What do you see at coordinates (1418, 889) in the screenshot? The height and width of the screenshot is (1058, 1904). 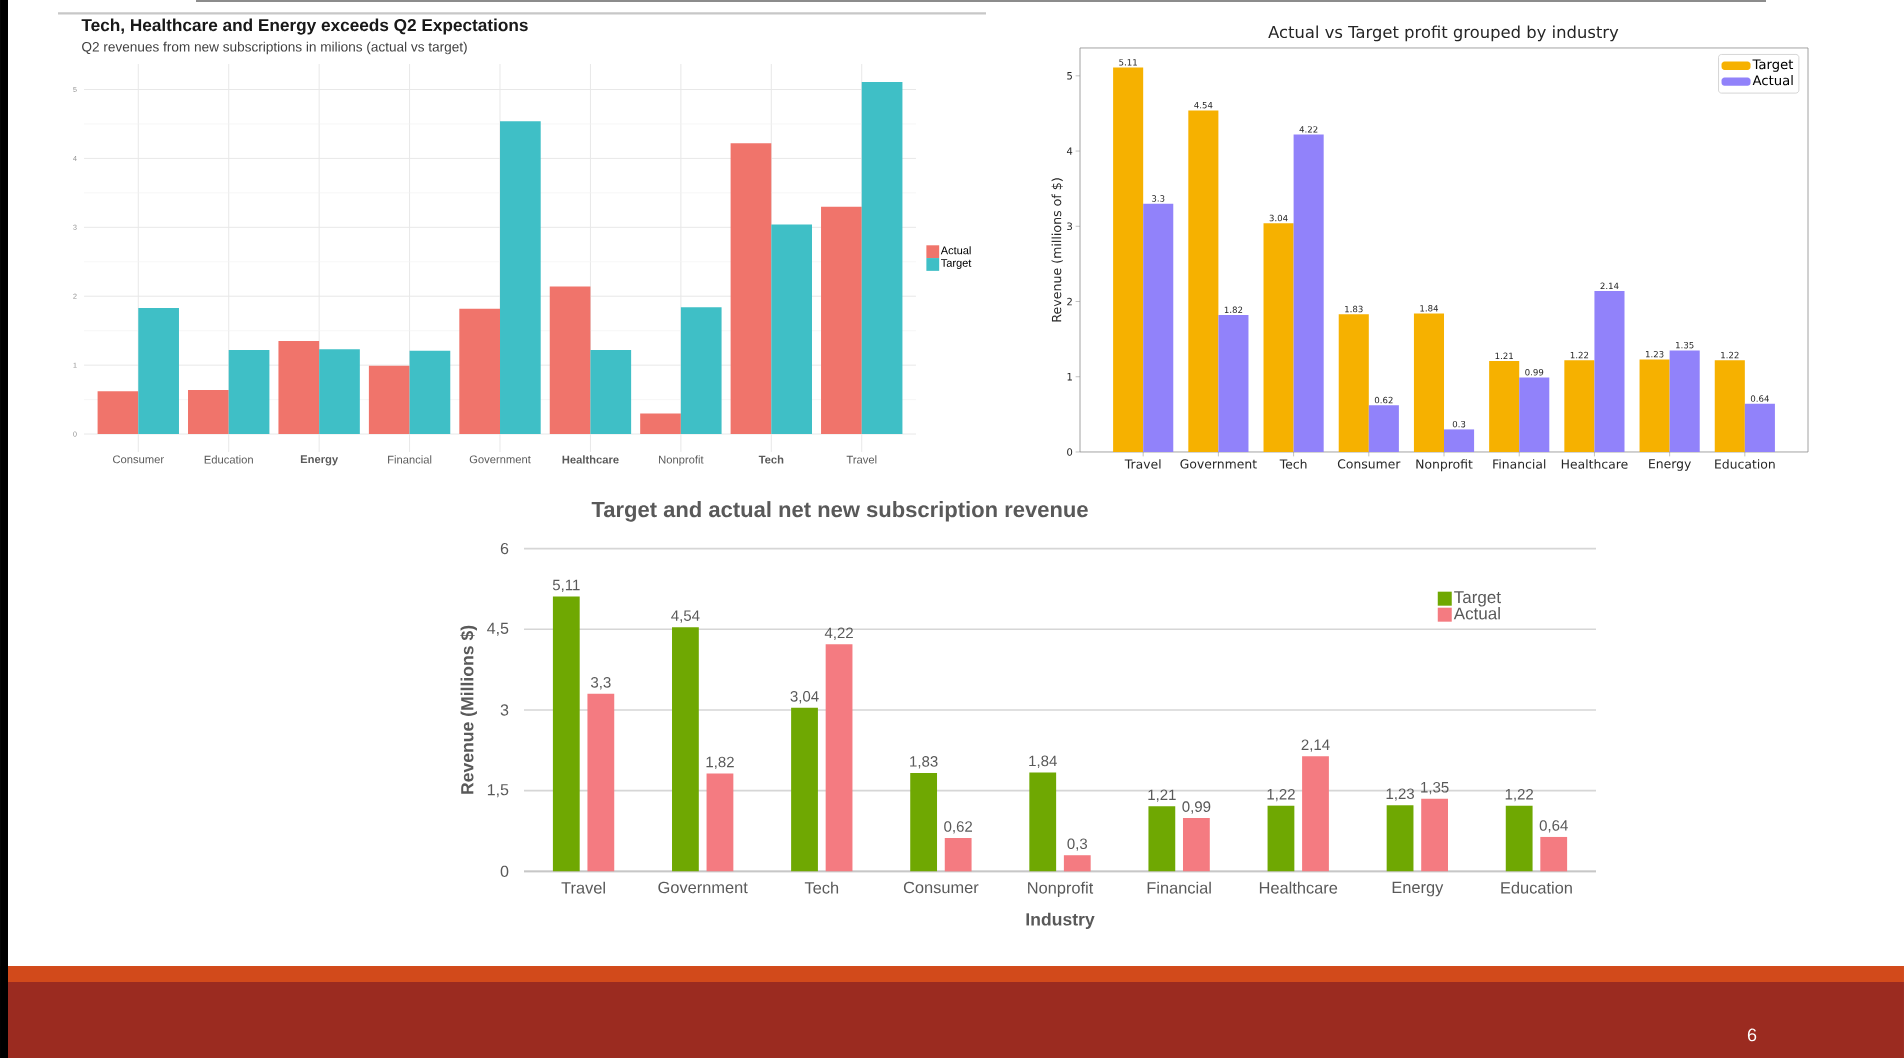 I see `x-tick-label: Energy` at bounding box center [1418, 889].